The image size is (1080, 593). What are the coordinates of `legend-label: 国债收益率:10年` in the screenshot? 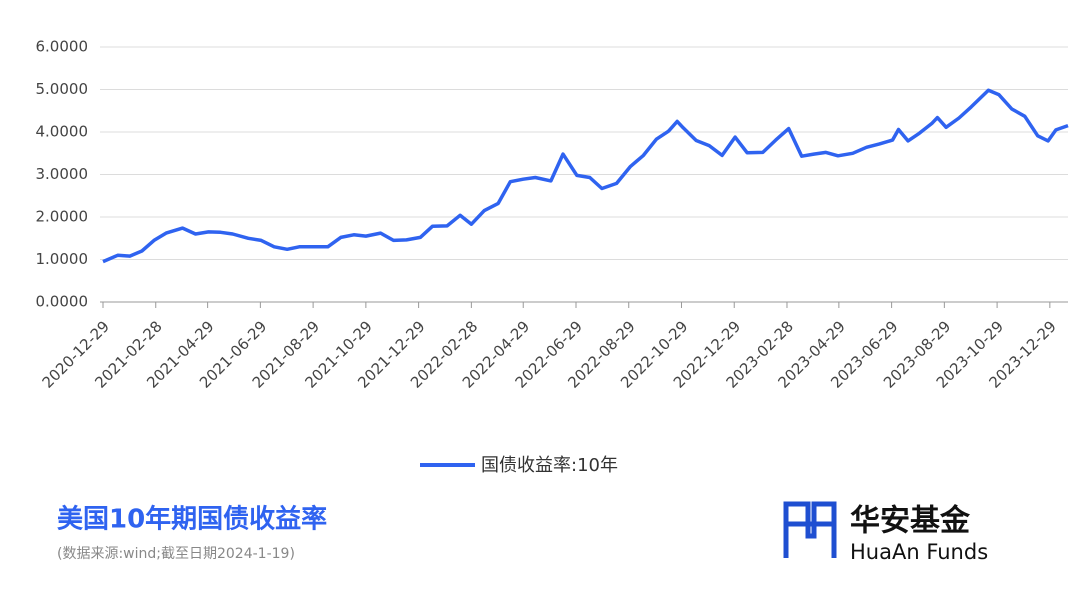 It's located at (549, 465).